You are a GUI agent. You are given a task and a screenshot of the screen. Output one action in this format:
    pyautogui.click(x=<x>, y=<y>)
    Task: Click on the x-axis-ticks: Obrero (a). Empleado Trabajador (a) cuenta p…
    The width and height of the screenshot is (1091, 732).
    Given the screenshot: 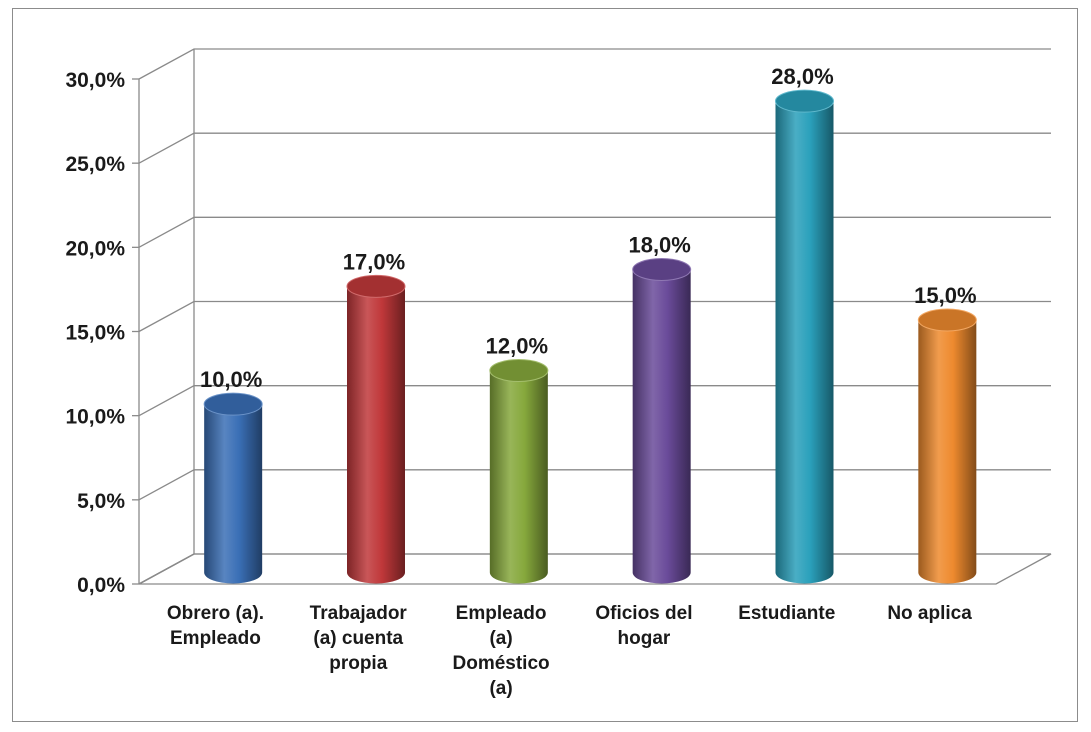 What is the action you would take?
    pyautogui.click(x=569, y=651)
    